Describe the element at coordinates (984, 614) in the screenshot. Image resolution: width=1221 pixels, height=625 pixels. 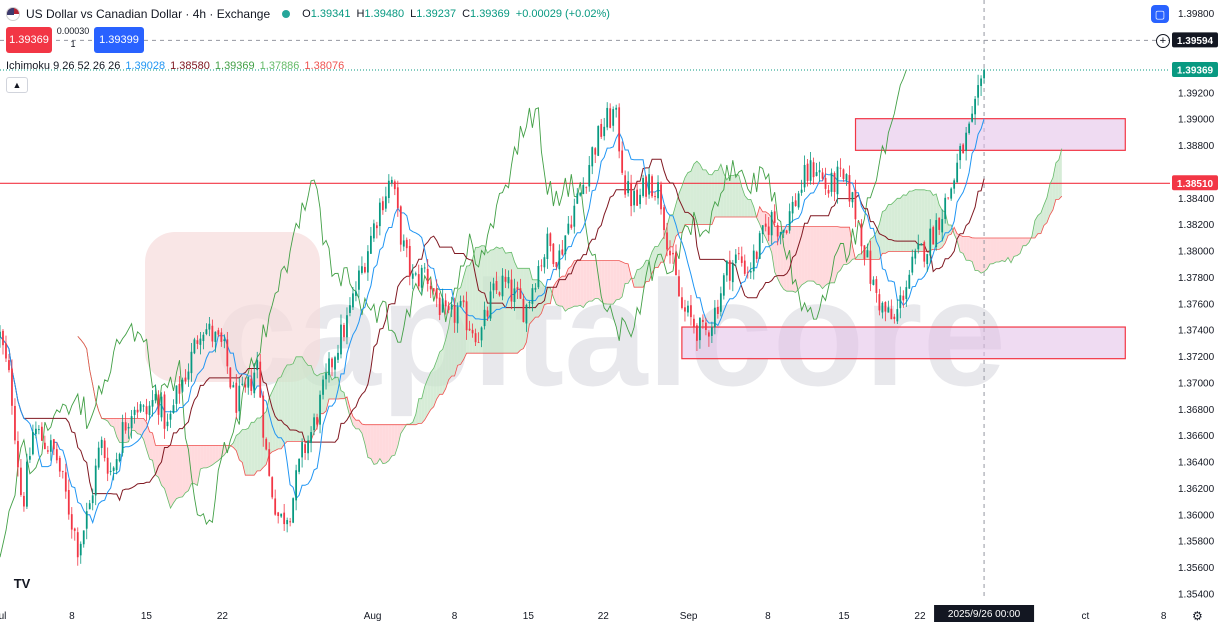
I see `cursor-date-label: 2025/9/26 00:00` at that location.